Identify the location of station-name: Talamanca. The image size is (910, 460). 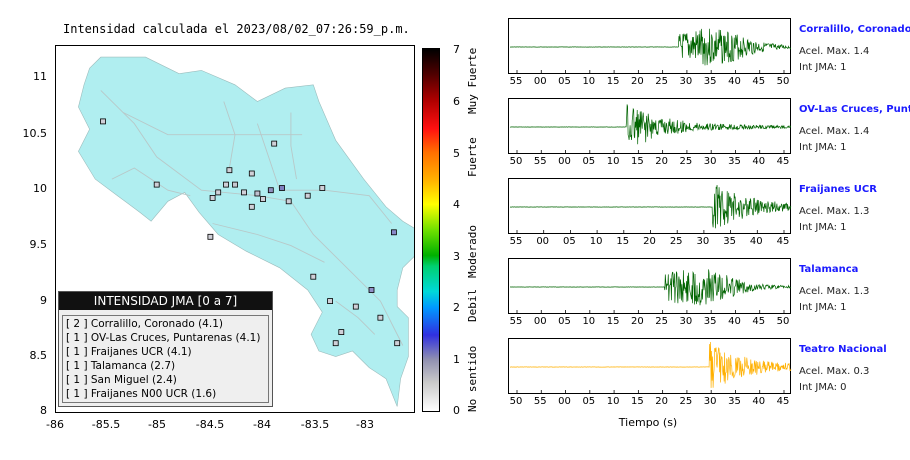
(829, 269).